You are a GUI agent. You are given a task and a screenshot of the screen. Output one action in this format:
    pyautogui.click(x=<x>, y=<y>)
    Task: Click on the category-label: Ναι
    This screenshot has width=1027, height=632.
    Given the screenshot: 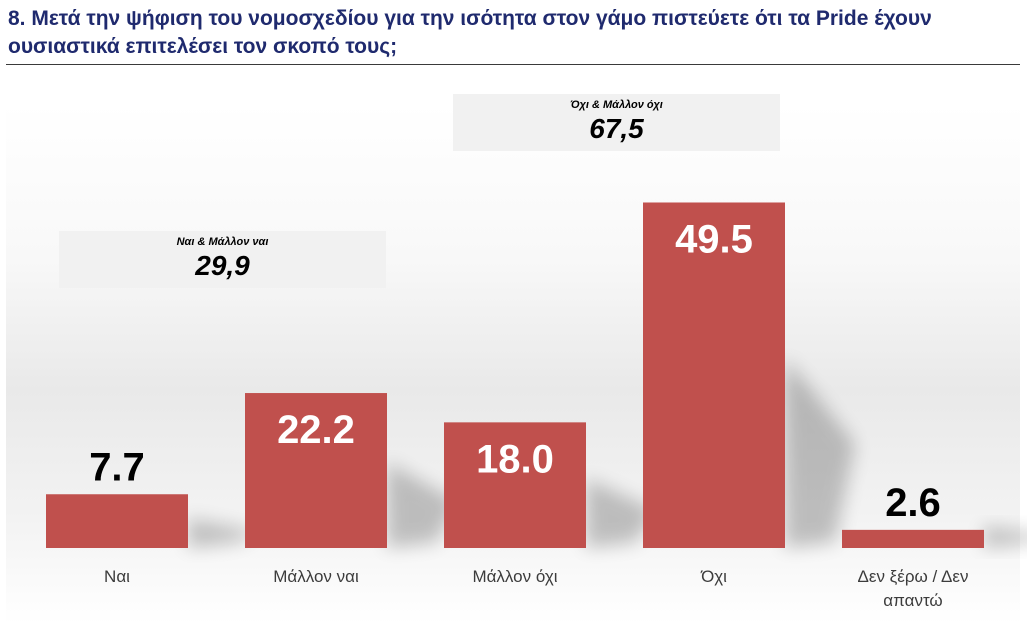 What is the action you would take?
    pyautogui.click(x=117, y=576)
    